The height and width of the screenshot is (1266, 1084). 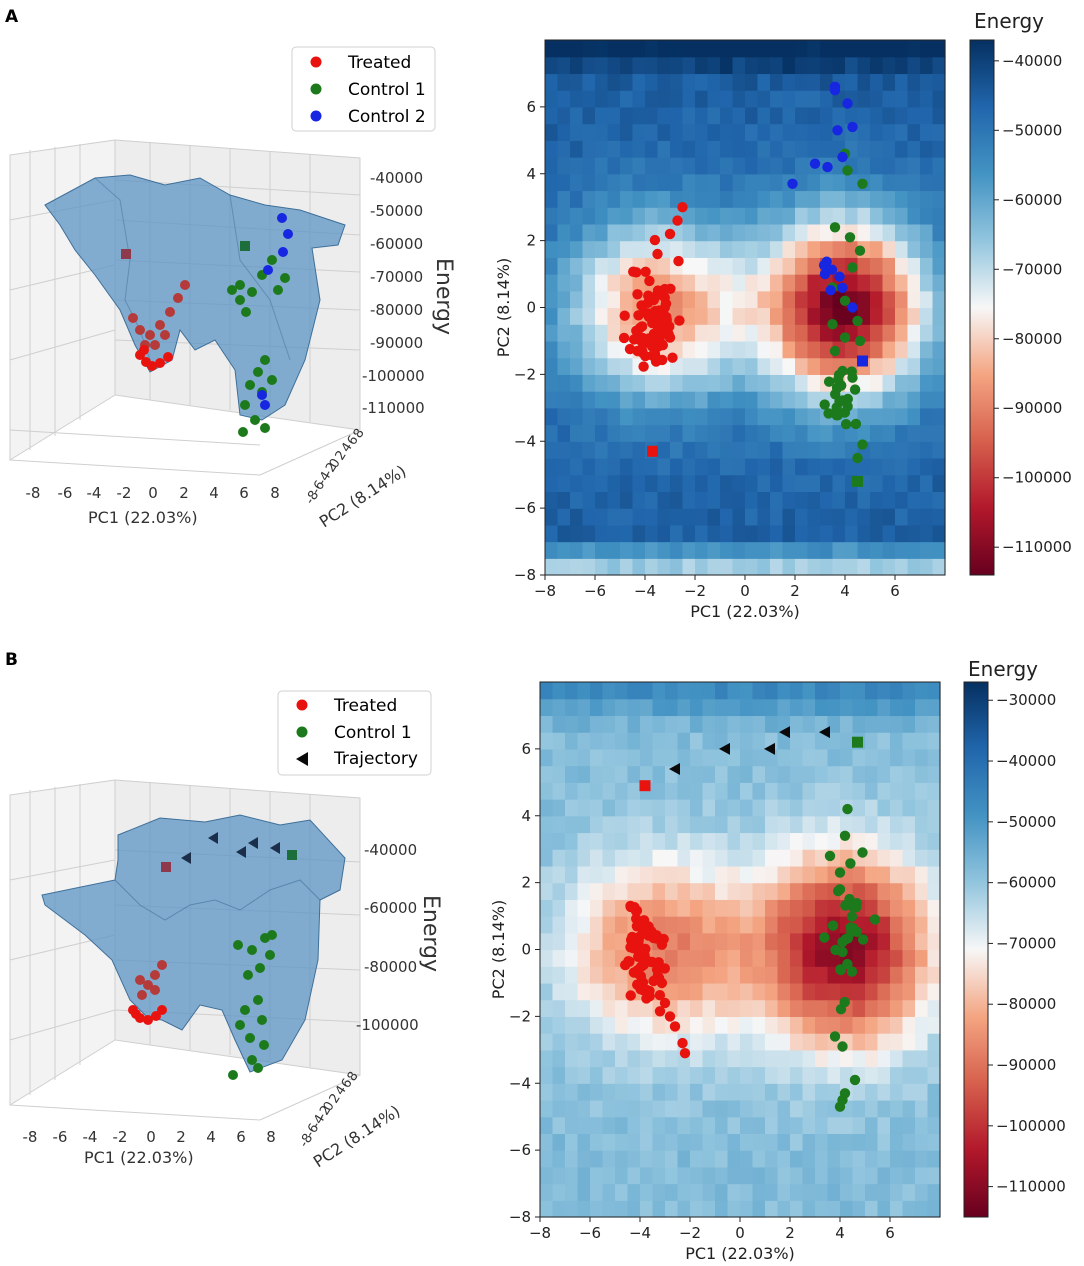 What do you see at coordinates (396, 211) in the screenshot?
I see `svg-text: -50000` at bounding box center [396, 211].